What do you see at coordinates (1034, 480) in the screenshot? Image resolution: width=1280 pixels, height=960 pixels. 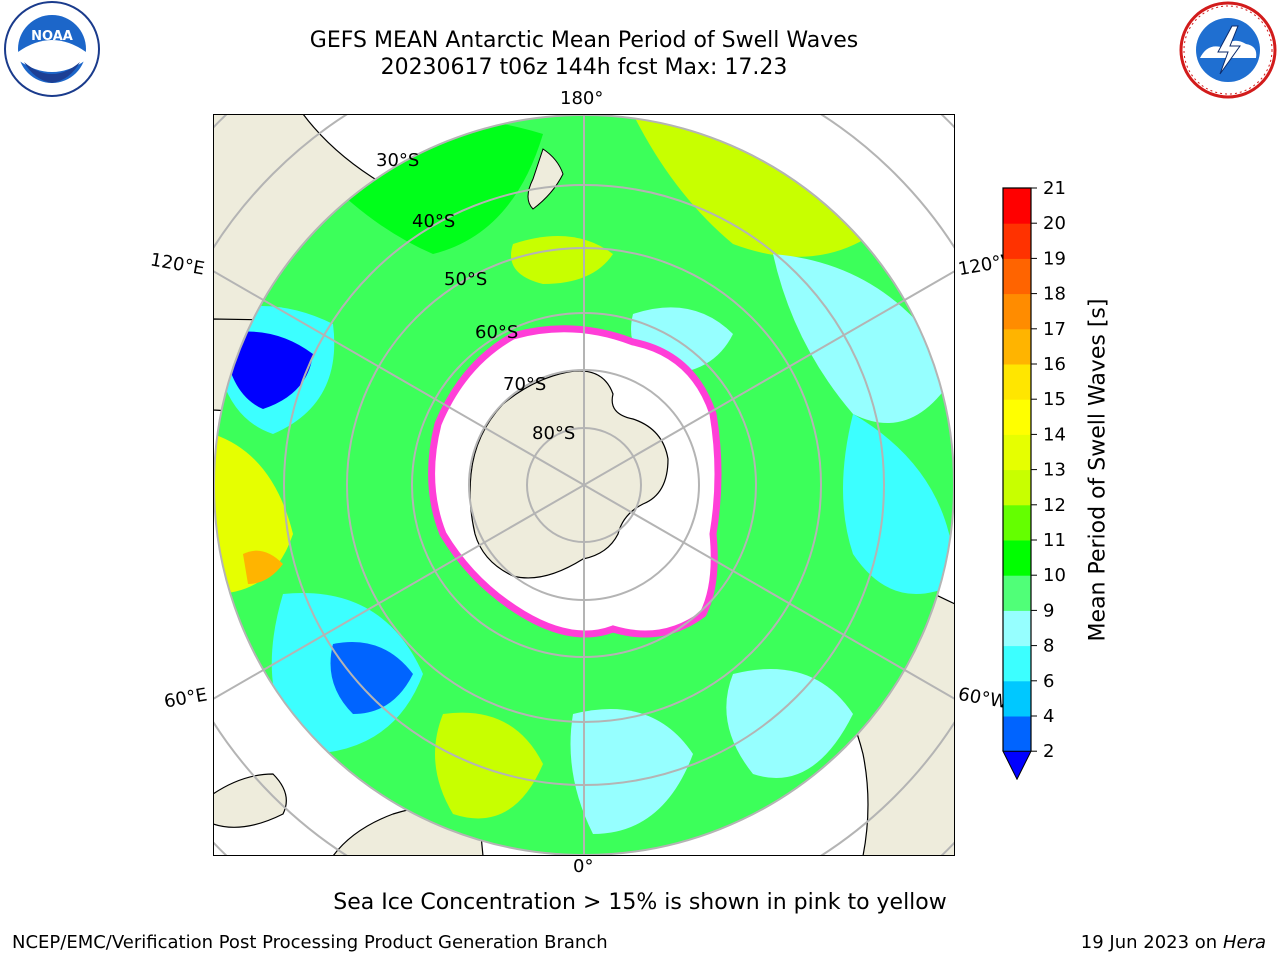 I see `colorbar: 2 4 6 8 9 10 11 12 13 14 15 16 17 18 19 20 21` at bounding box center [1034, 480].